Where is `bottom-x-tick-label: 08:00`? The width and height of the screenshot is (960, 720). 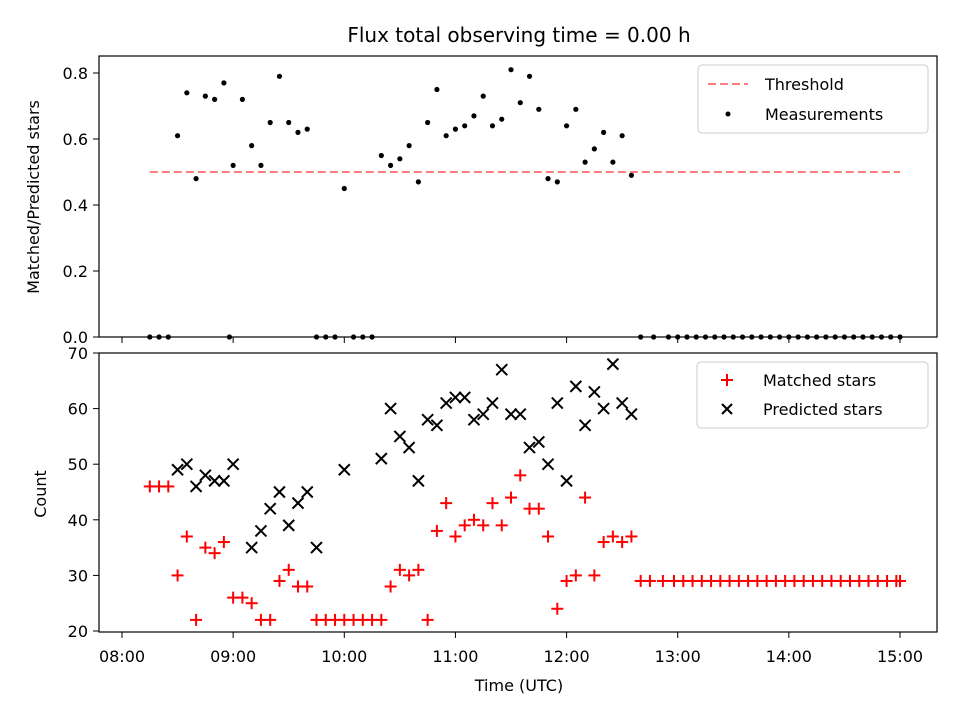
bottom-x-tick-label: 08:00 is located at coordinates (122, 656).